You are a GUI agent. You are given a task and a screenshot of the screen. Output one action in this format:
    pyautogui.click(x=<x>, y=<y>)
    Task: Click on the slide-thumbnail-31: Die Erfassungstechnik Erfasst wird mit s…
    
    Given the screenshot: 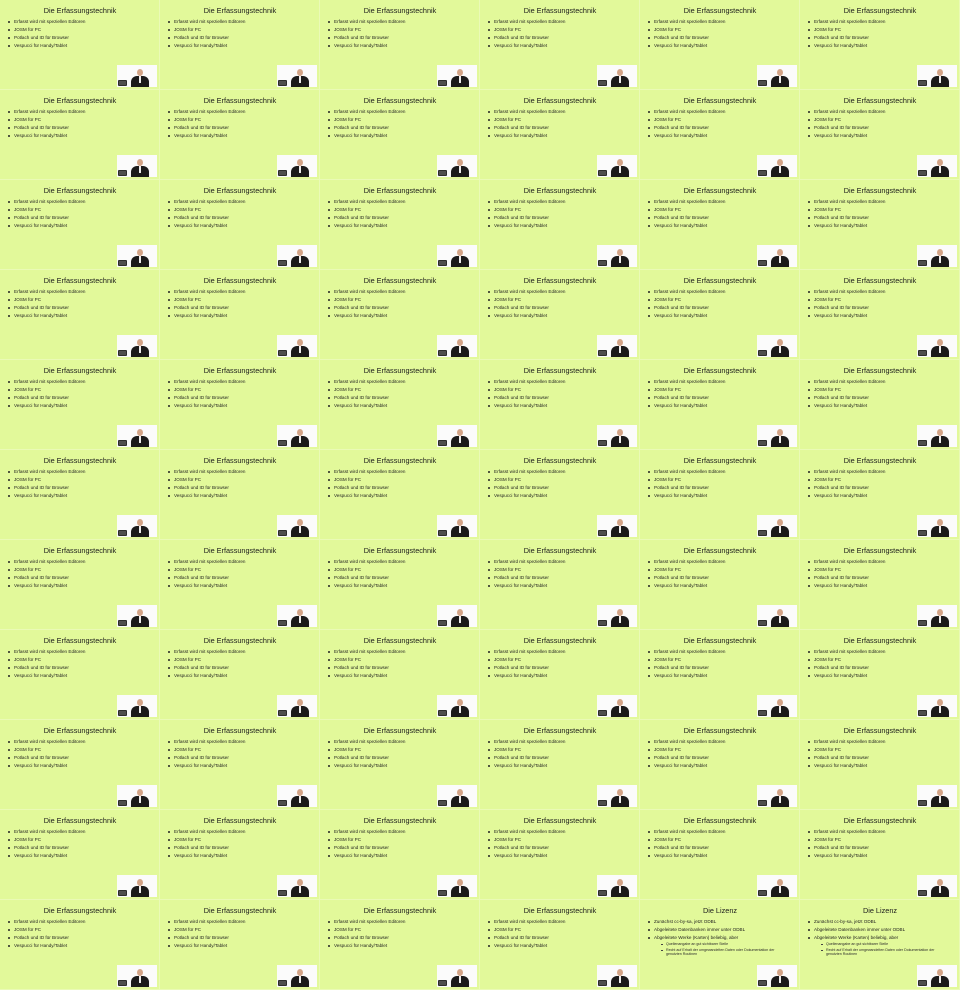 What is the action you would take?
    pyautogui.click(x=80, y=495)
    